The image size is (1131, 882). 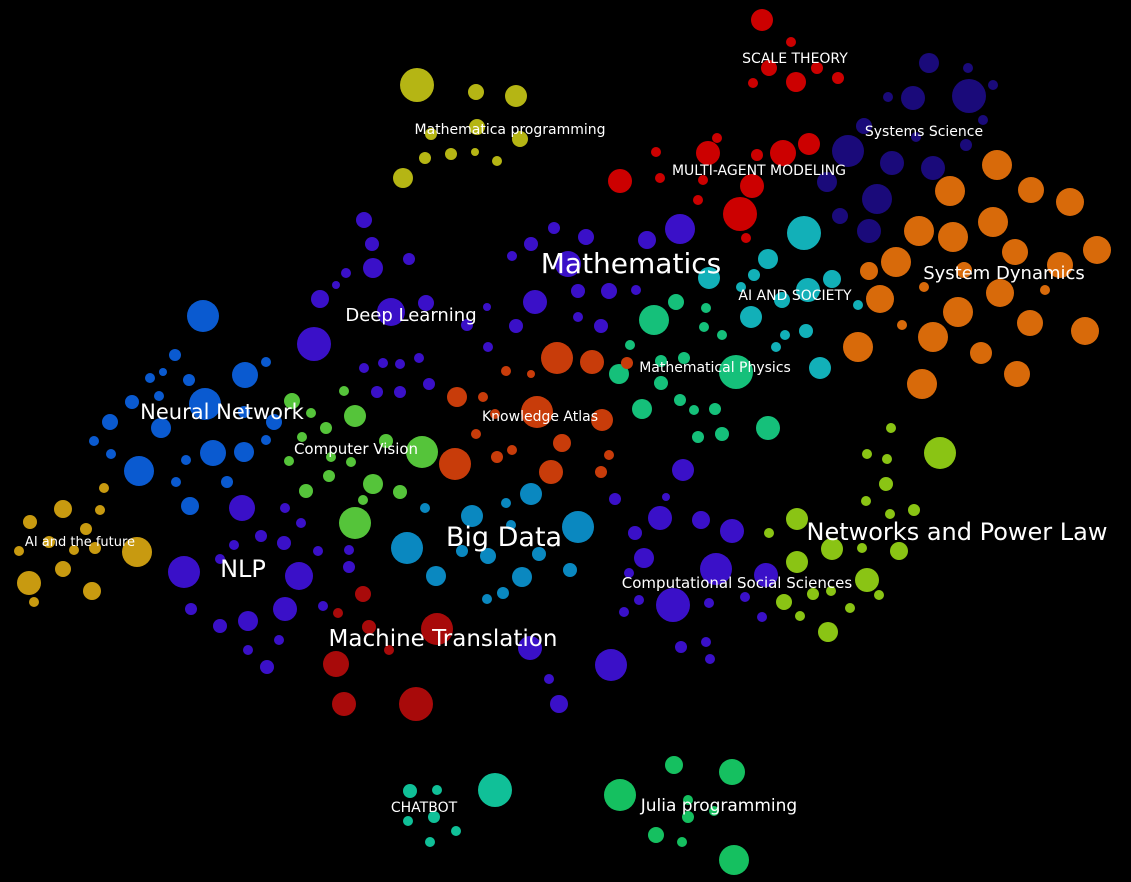 What do you see at coordinates (424, 808) in the screenshot?
I see `label-chatbot: CHATBOT` at bounding box center [424, 808].